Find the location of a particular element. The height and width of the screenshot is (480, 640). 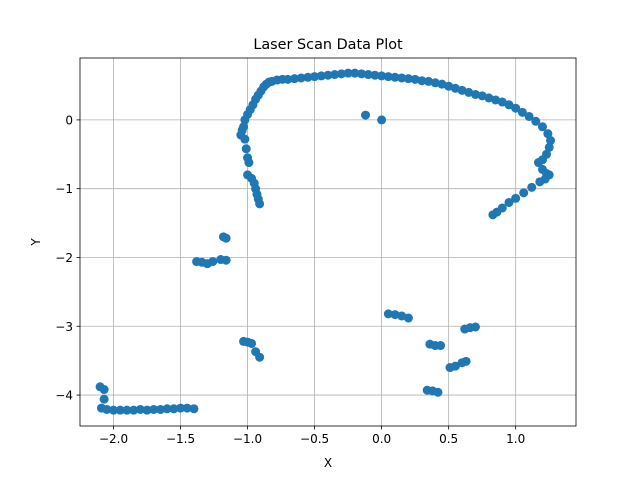

x-tick-label: −2.0 is located at coordinates (113, 439).